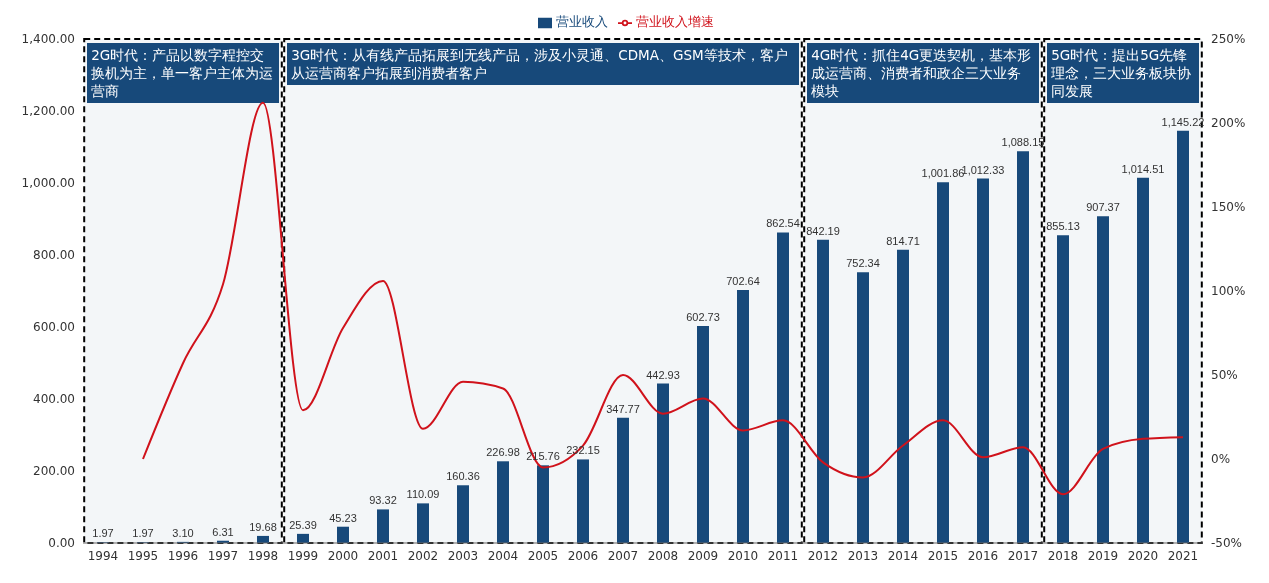 This screenshot has width=1269, height=583. I want to click on data-label: 226.98, so click(503, 452).